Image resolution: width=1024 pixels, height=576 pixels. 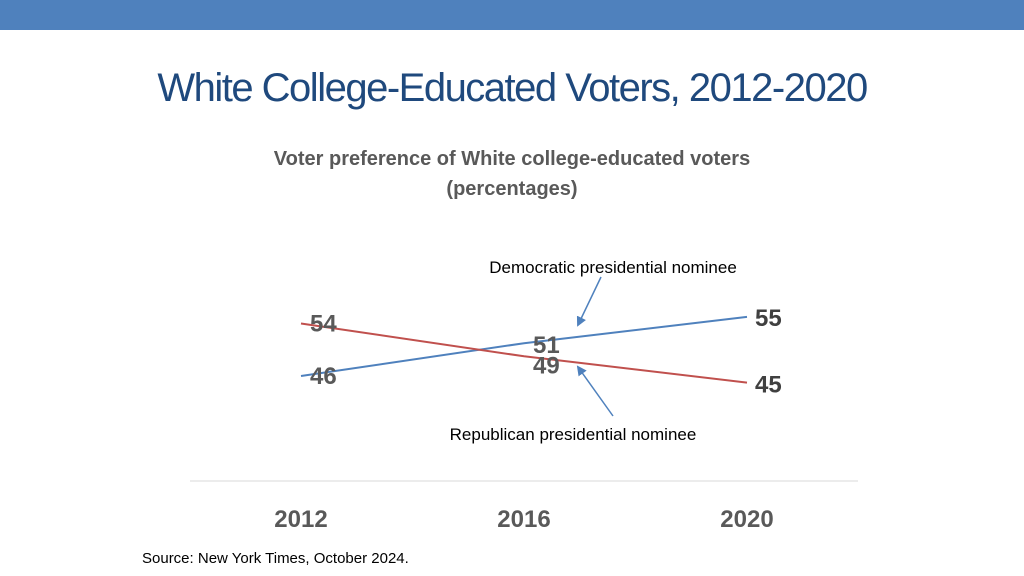 What do you see at coordinates (323, 376) in the screenshot?
I see `democratic-data-label-2012: 46` at bounding box center [323, 376].